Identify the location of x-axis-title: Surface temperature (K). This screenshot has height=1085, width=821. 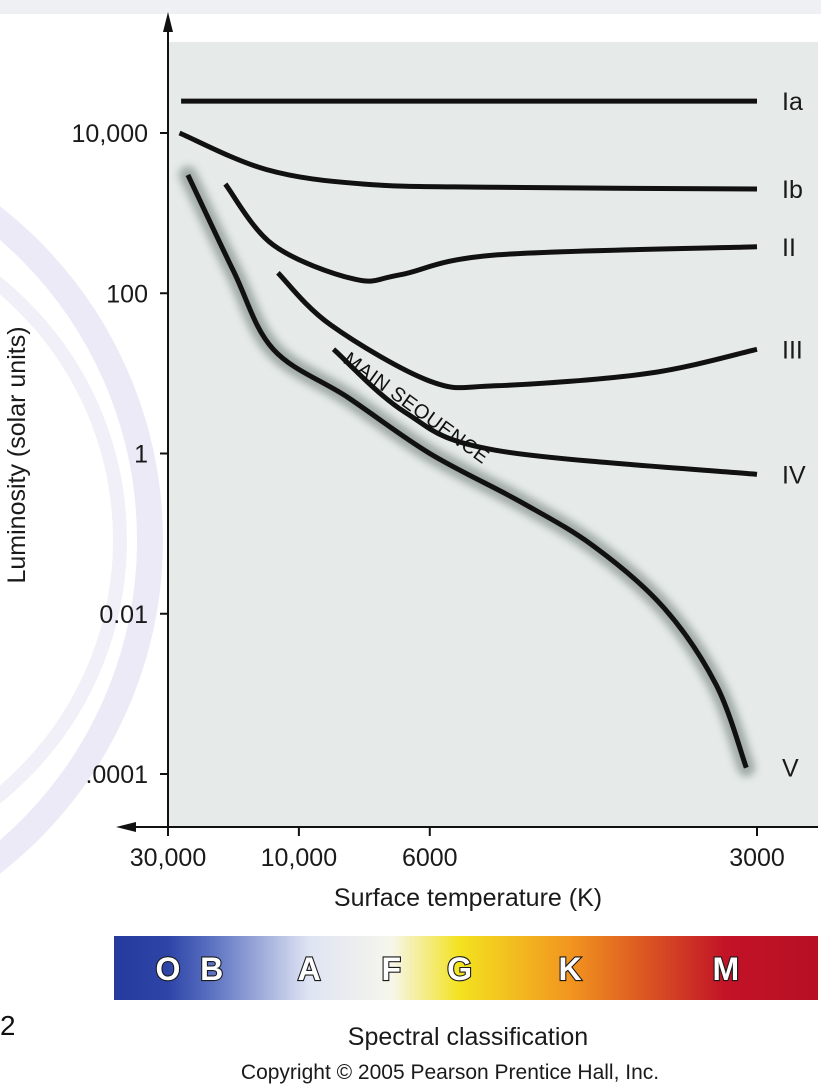
(468, 898).